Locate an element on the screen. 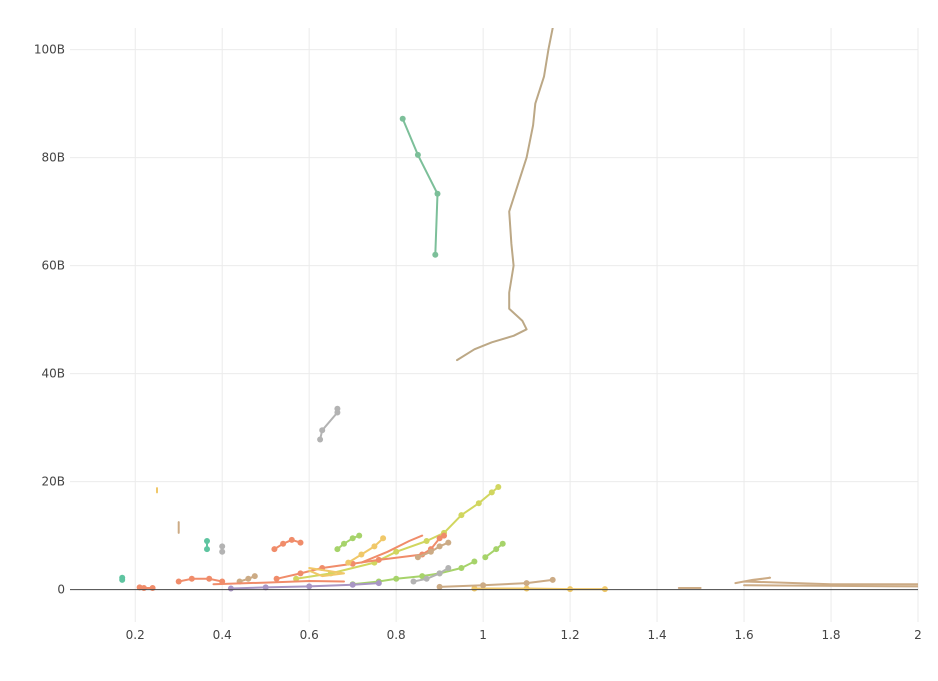 Image resolution: width=938 pixels, height=681 pixels. x-tick-label: 2 is located at coordinates (918, 635).